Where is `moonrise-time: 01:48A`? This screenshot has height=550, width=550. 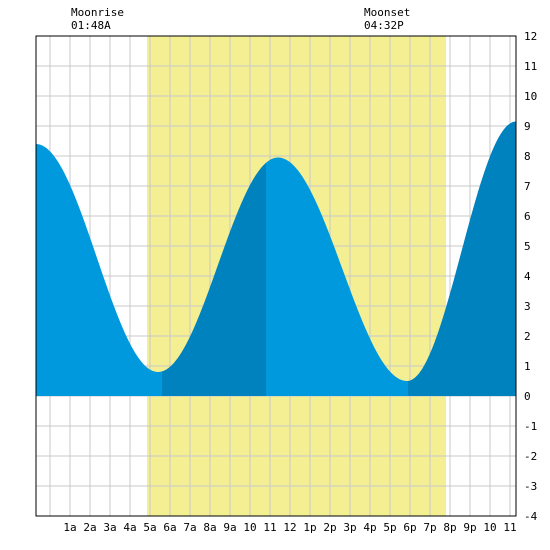
moonrise-time: 01:48A is located at coordinates (91, 25).